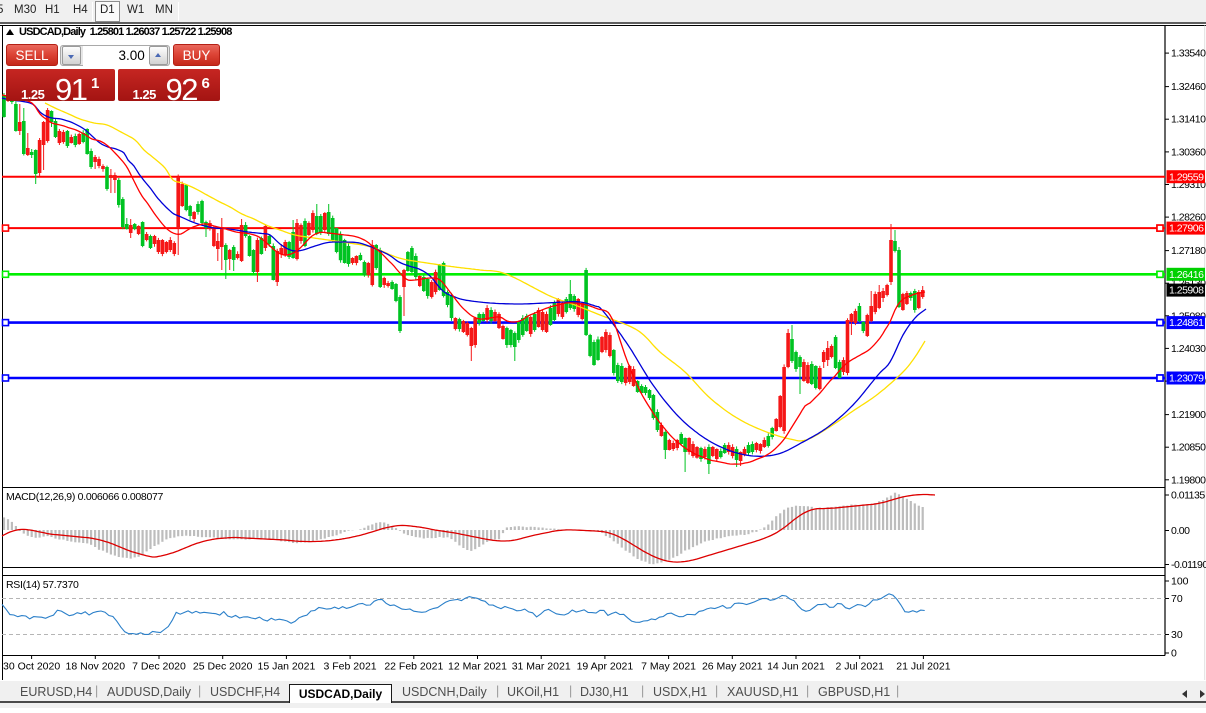 This screenshot has height=713, width=1206. I want to click on svg-text: 1.23079, so click(1186, 379).